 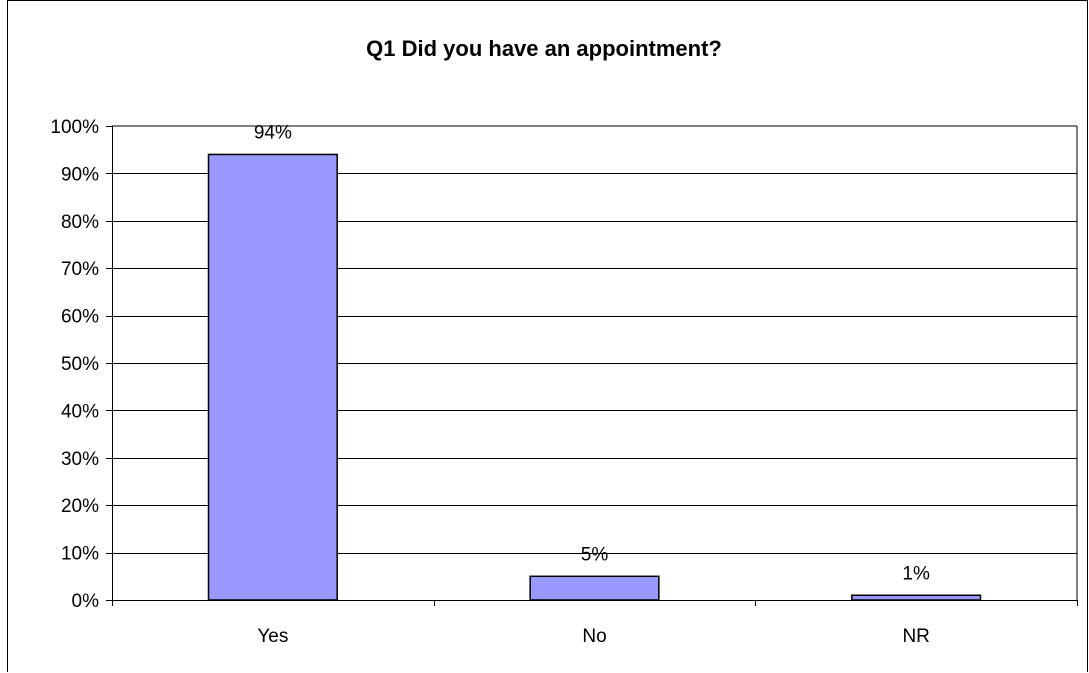 I want to click on x-tick-label: Yes, so click(x=272, y=636).